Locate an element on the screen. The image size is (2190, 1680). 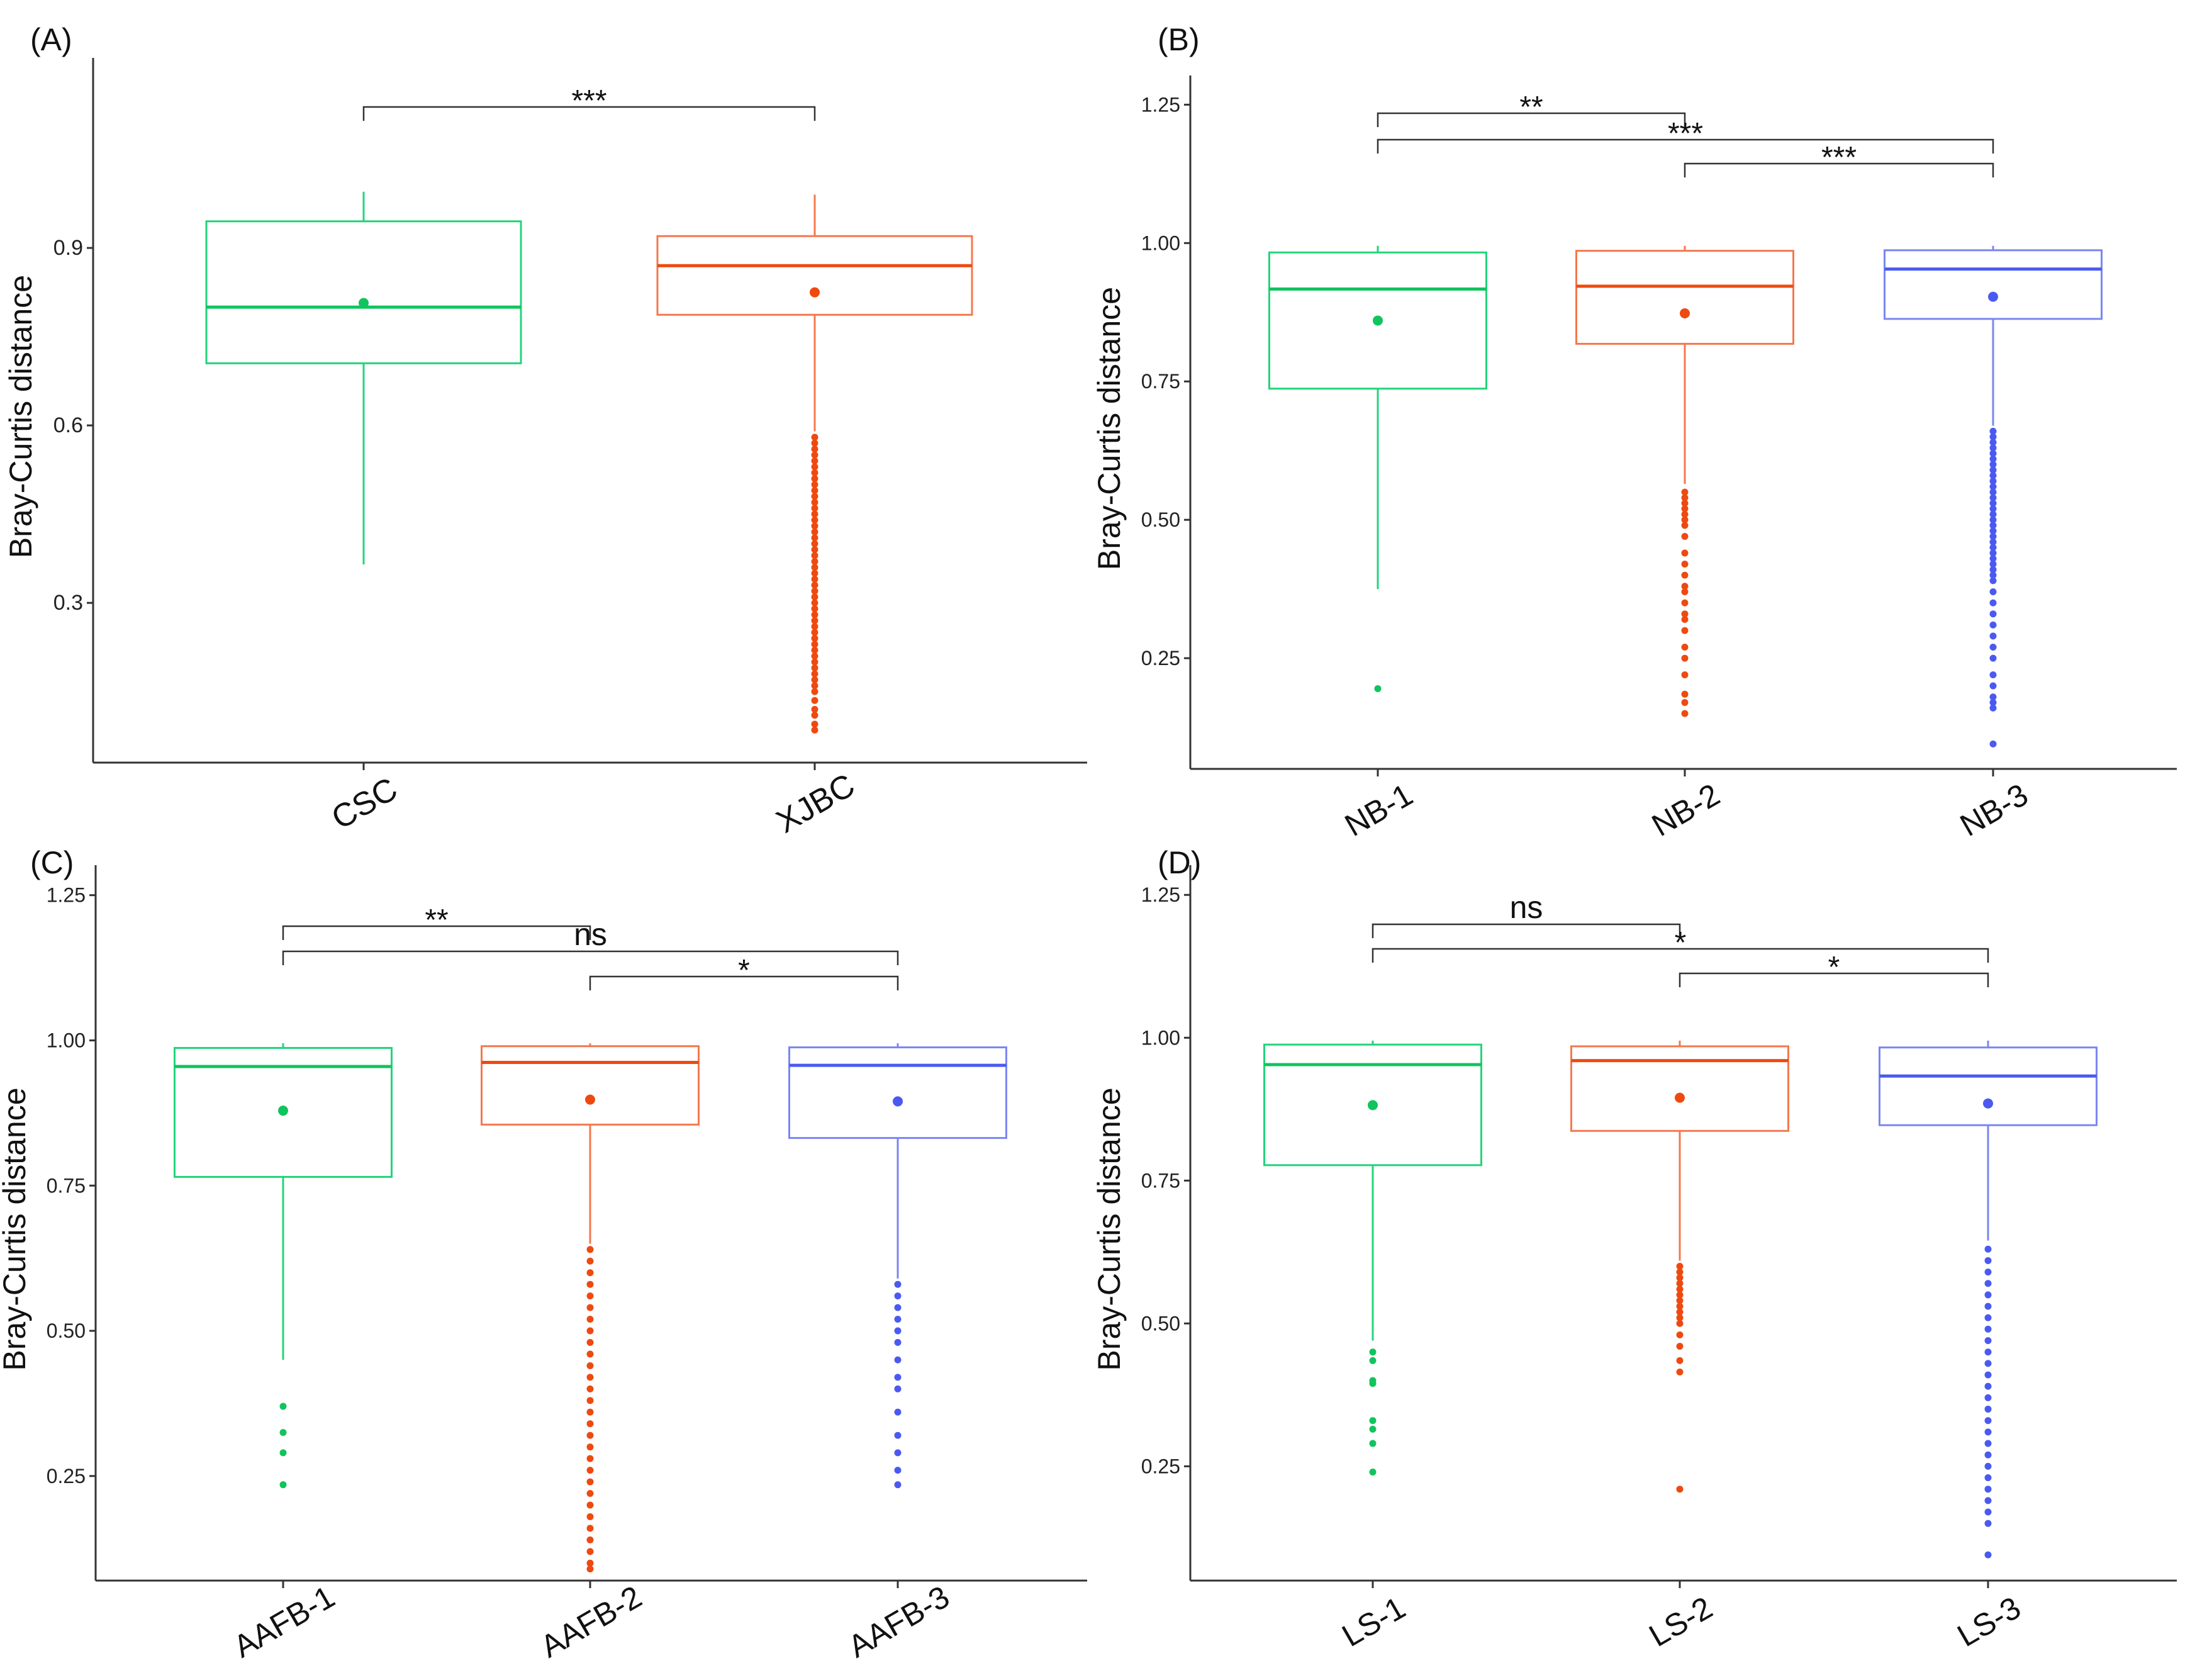
y-axis-label: Bray-Curtis distance is located at coordinates (20, 416).